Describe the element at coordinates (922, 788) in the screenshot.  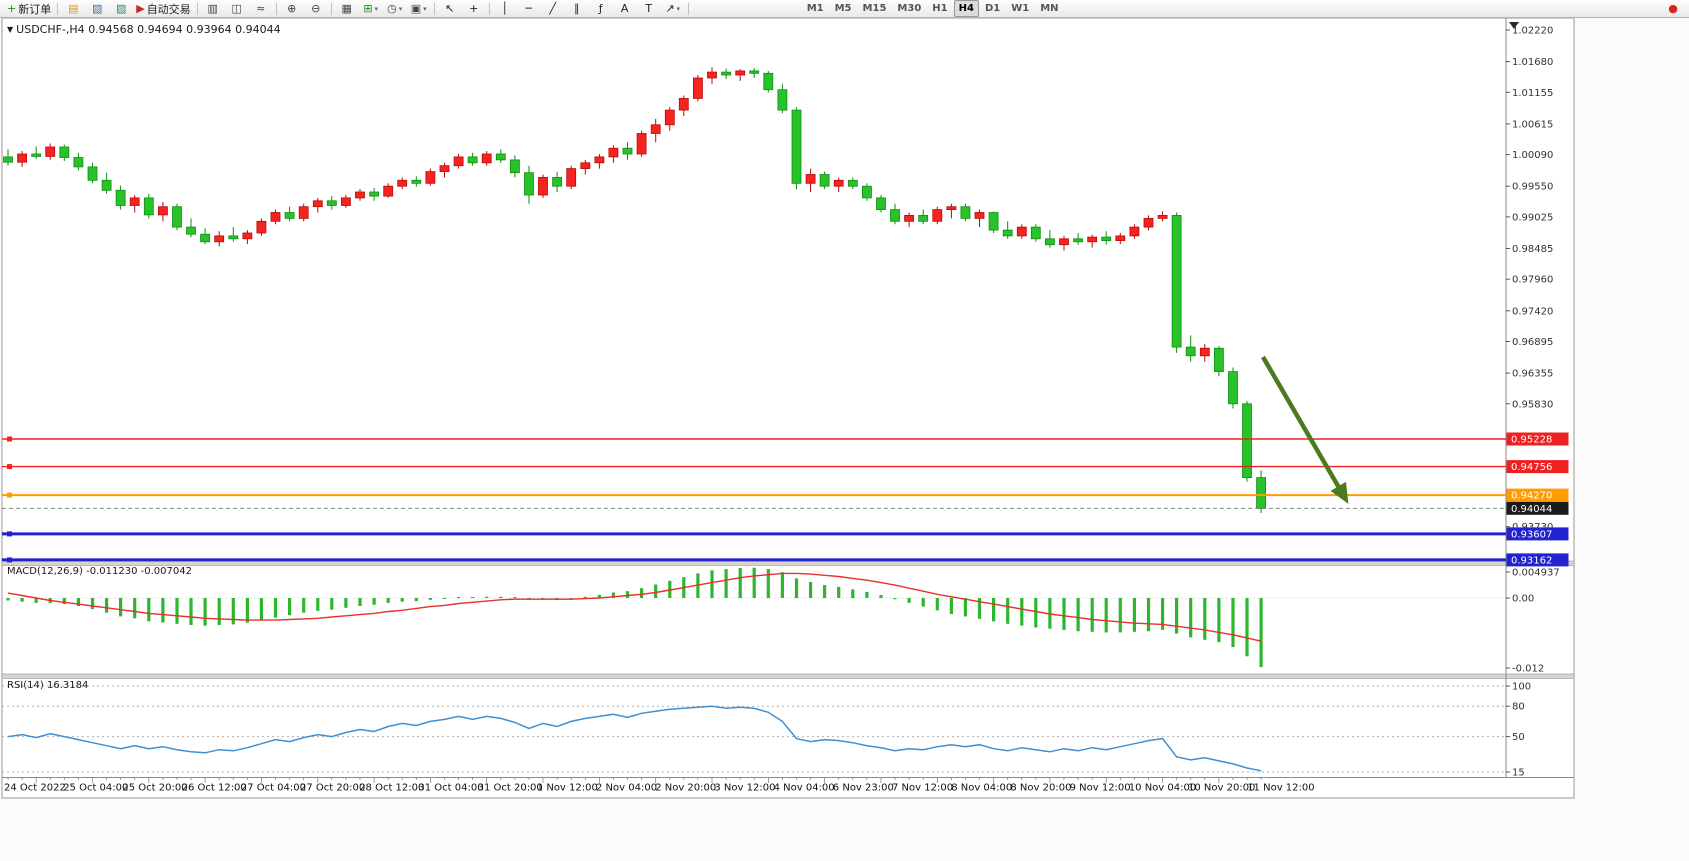
I see `svg-text: 7 Nov 12:00` at that location.